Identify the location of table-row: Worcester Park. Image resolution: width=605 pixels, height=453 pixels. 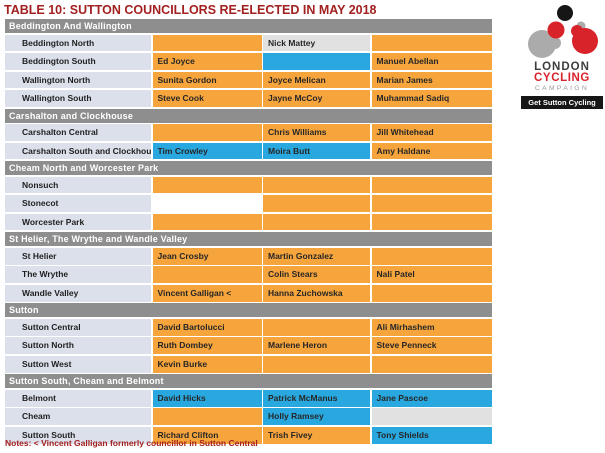
(248, 222).